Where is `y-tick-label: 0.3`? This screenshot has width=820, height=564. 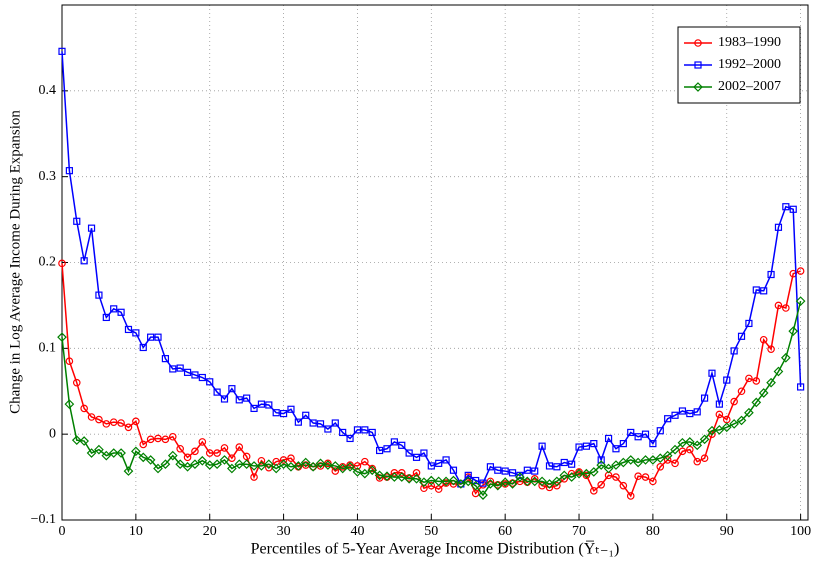
y-tick-label: 0.3 is located at coordinates (48, 176).